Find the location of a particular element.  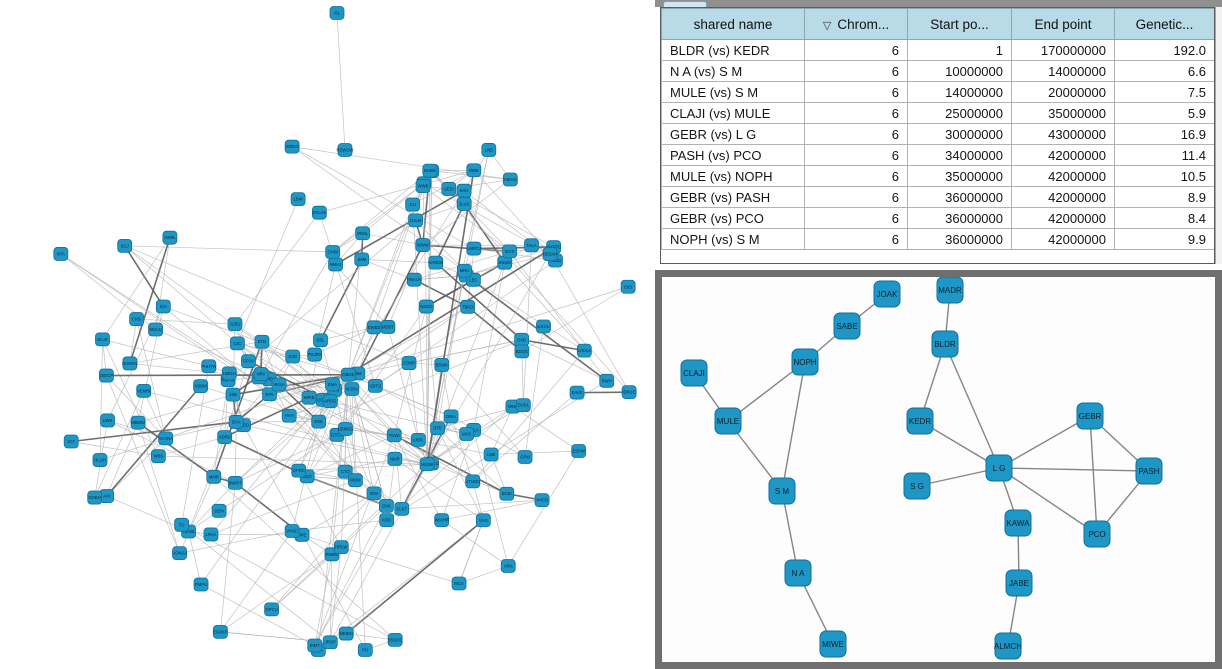

network-node: DVLAK is located at coordinates (319, 212).